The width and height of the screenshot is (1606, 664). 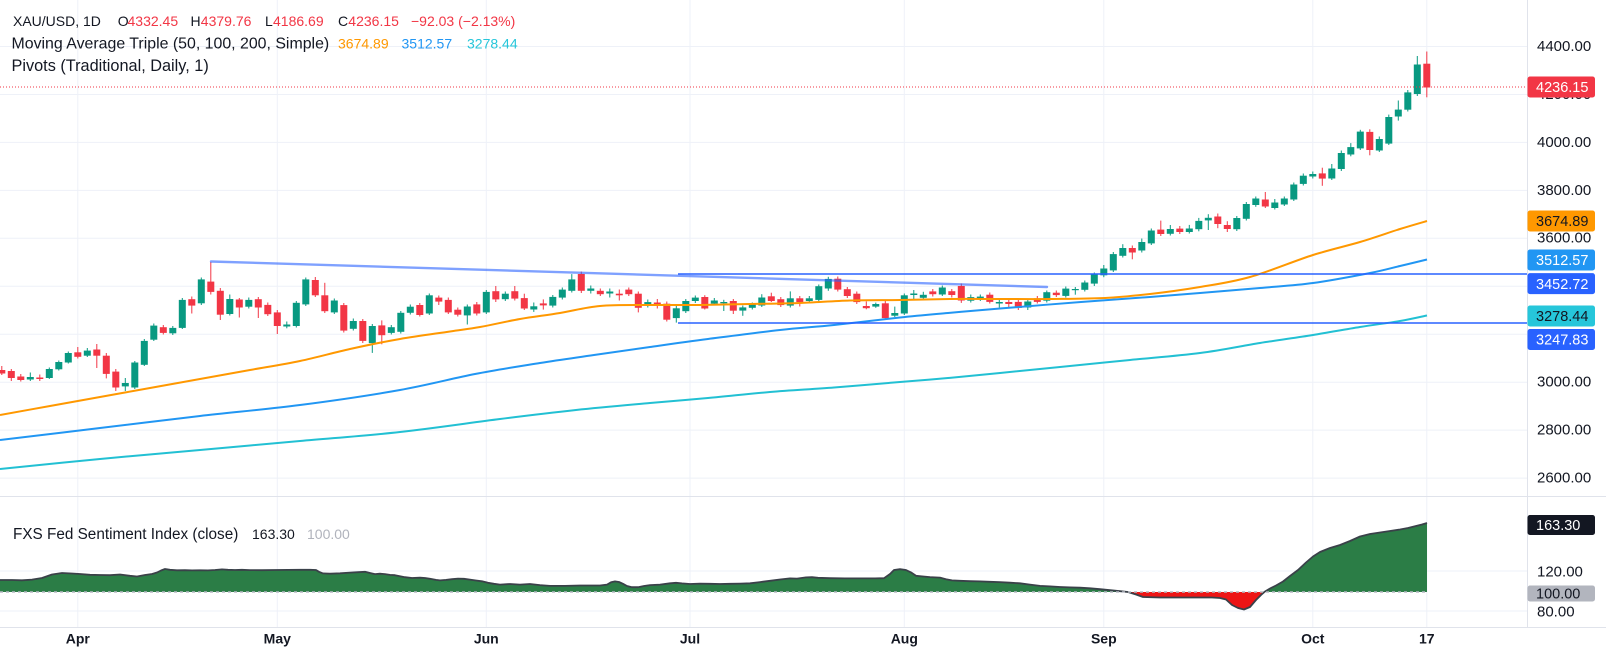 I want to click on svg-text: 4379.76, so click(x=226, y=21).